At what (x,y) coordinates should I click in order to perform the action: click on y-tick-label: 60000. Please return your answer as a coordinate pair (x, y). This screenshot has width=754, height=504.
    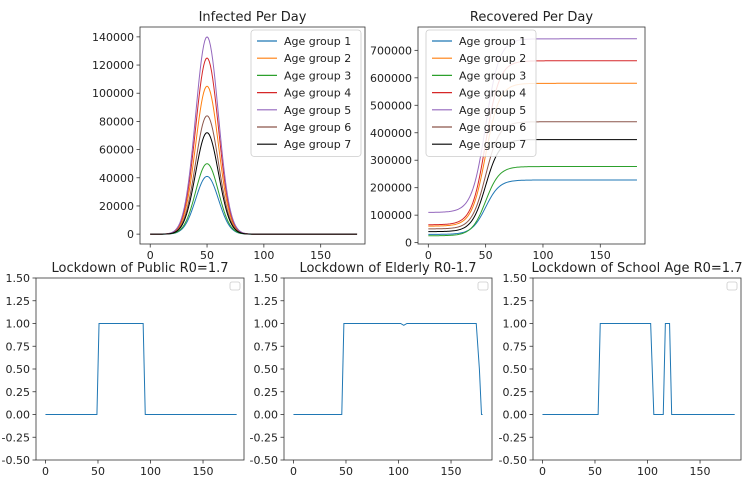
    Looking at the image, I should click on (116, 150).